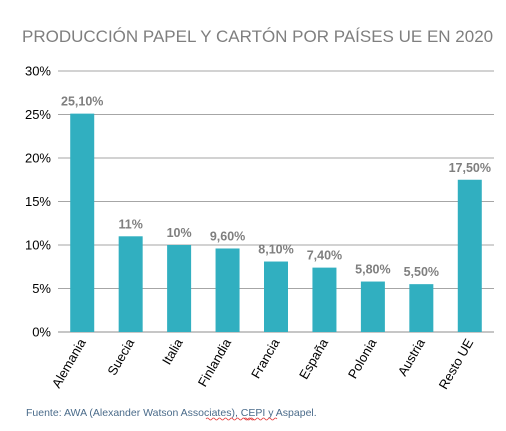 Image resolution: width=506 pixels, height=431 pixels. What do you see at coordinates (179, 288) in the screenshot?
I see `bar-italia` at bounding box center [179, 288].